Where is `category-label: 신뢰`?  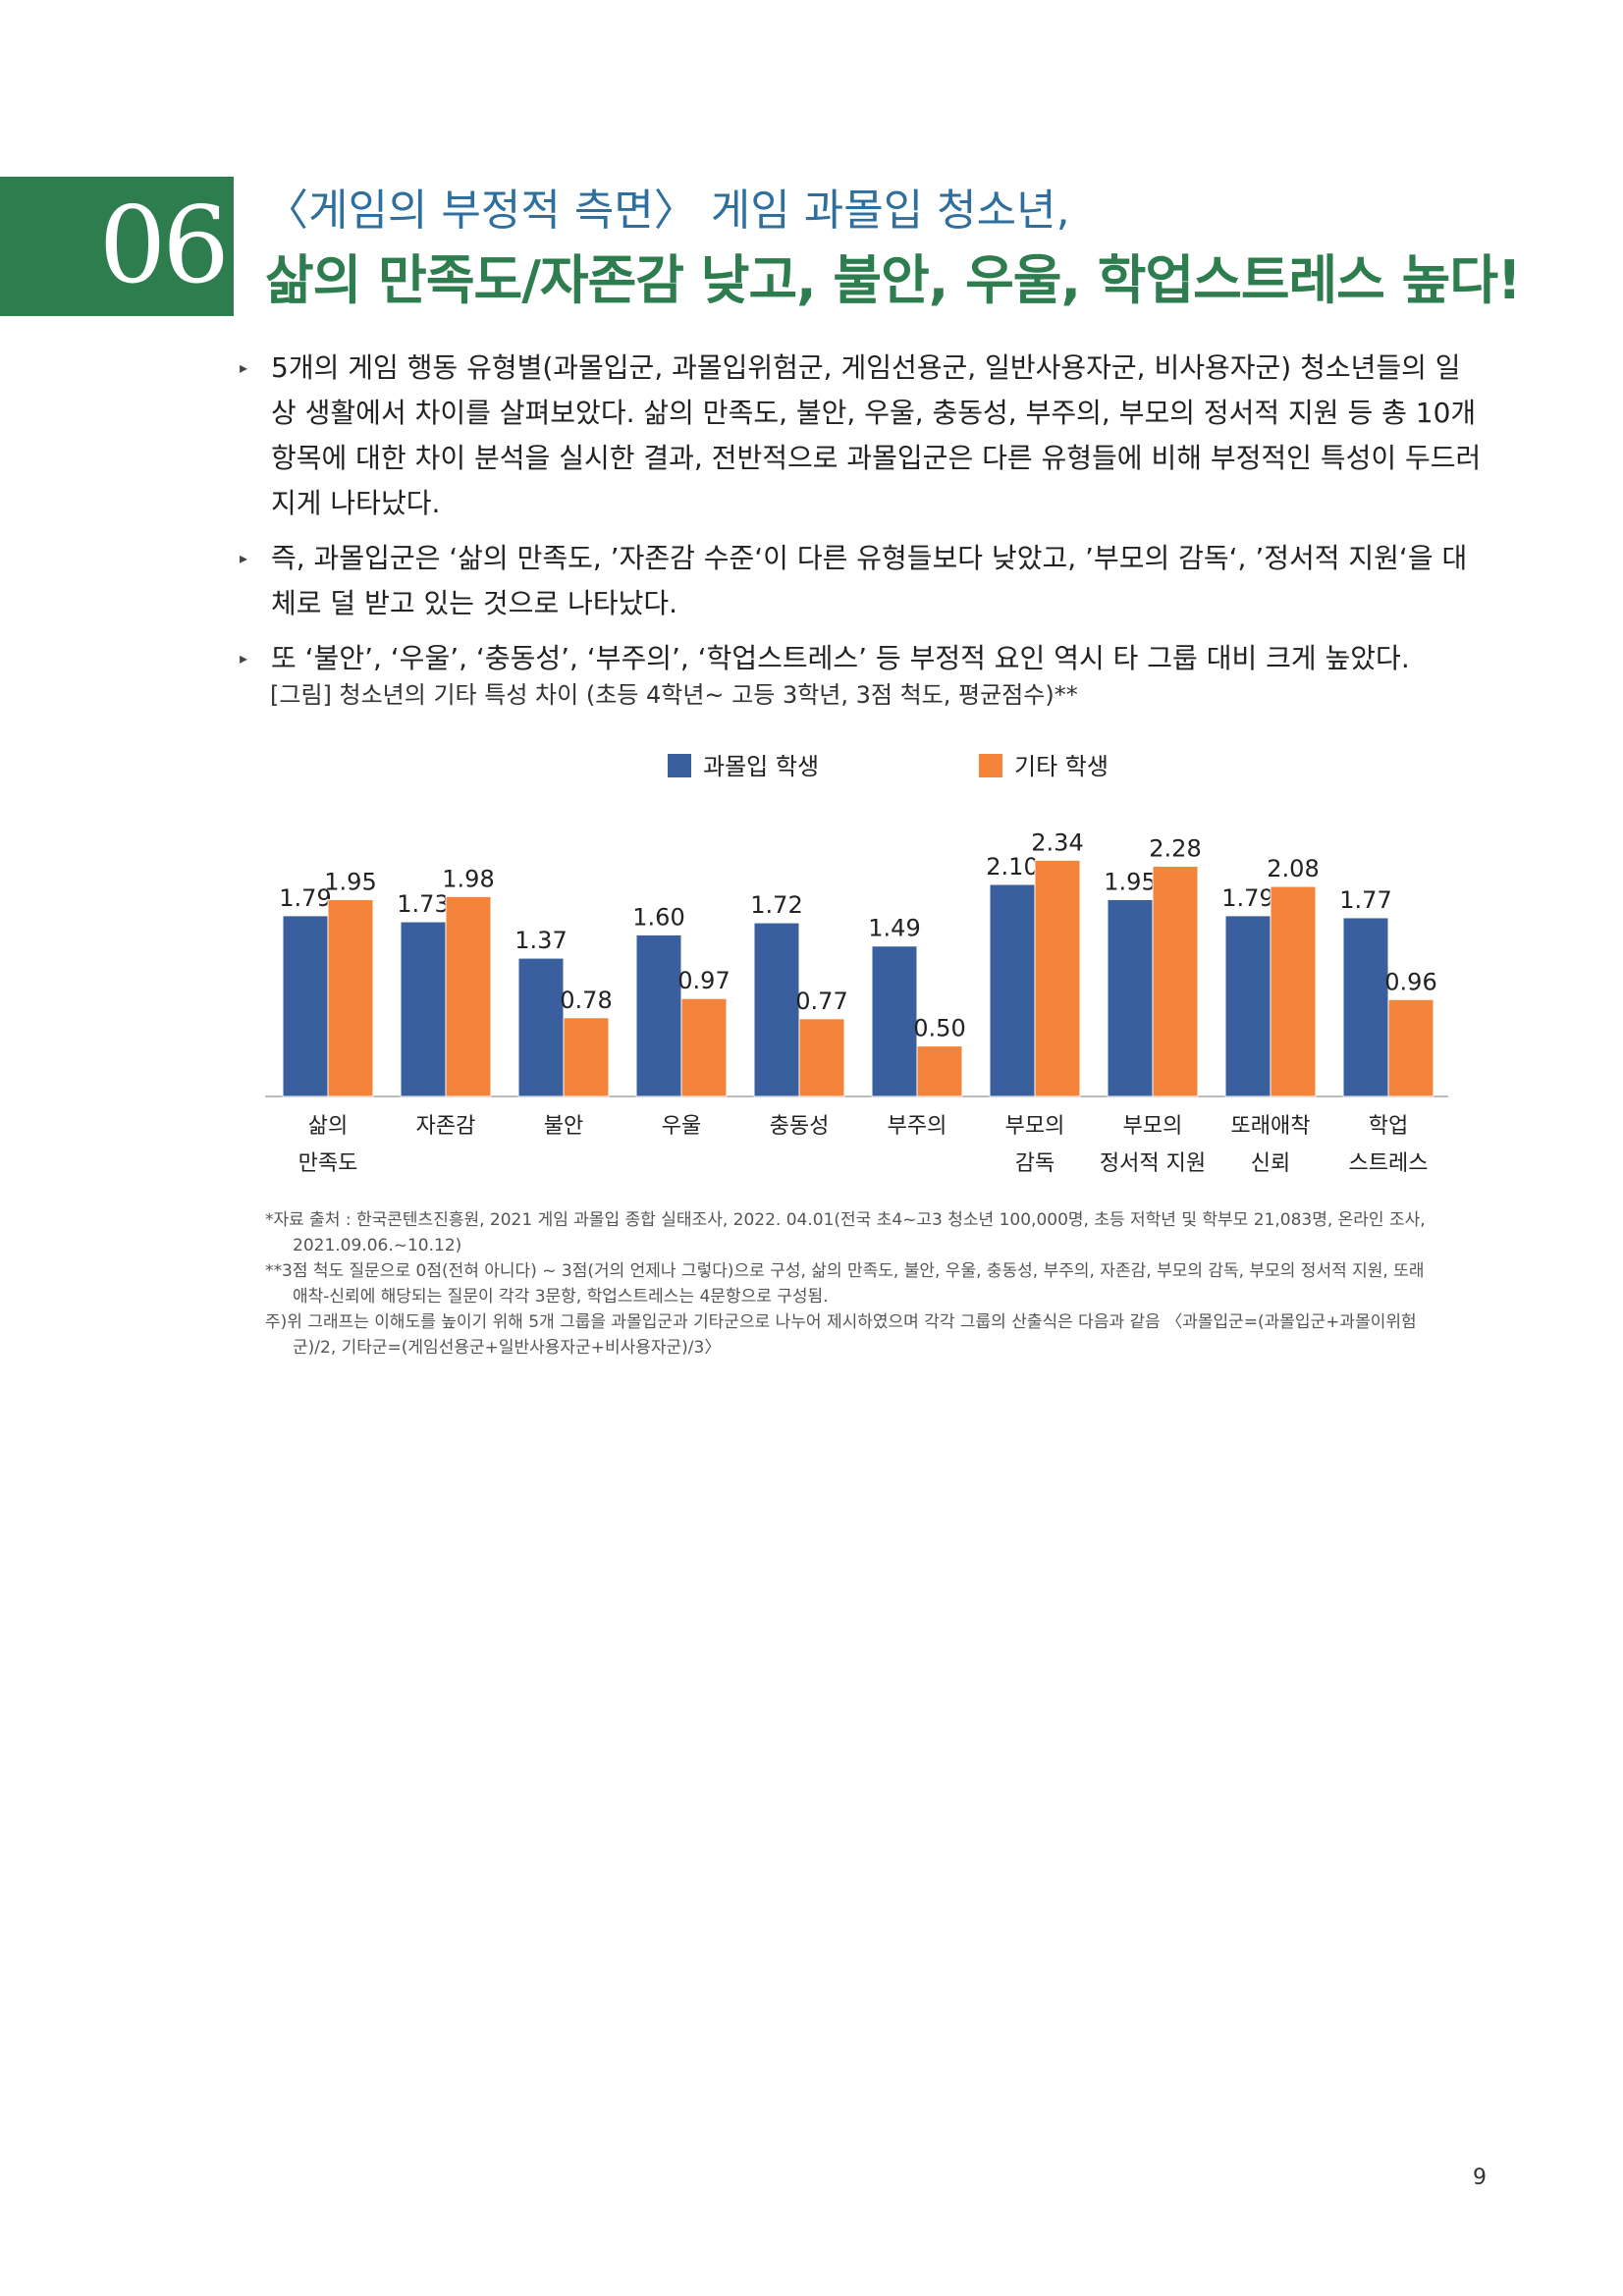 category-label: 신뢰 is located at coordinates (1270, 1163).